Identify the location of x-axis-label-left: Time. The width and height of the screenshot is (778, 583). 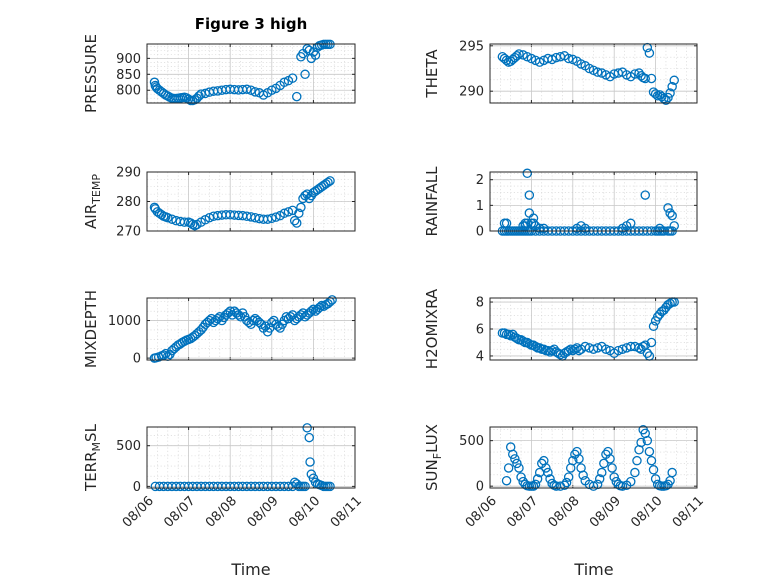
(250, 569).